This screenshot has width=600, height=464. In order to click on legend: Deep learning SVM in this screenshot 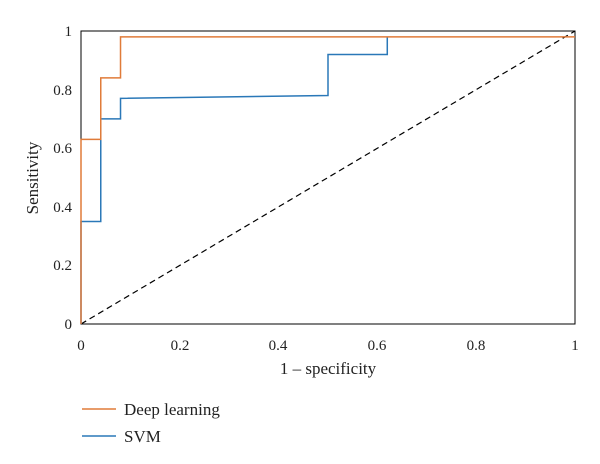, I will do `click(151, 423)`.